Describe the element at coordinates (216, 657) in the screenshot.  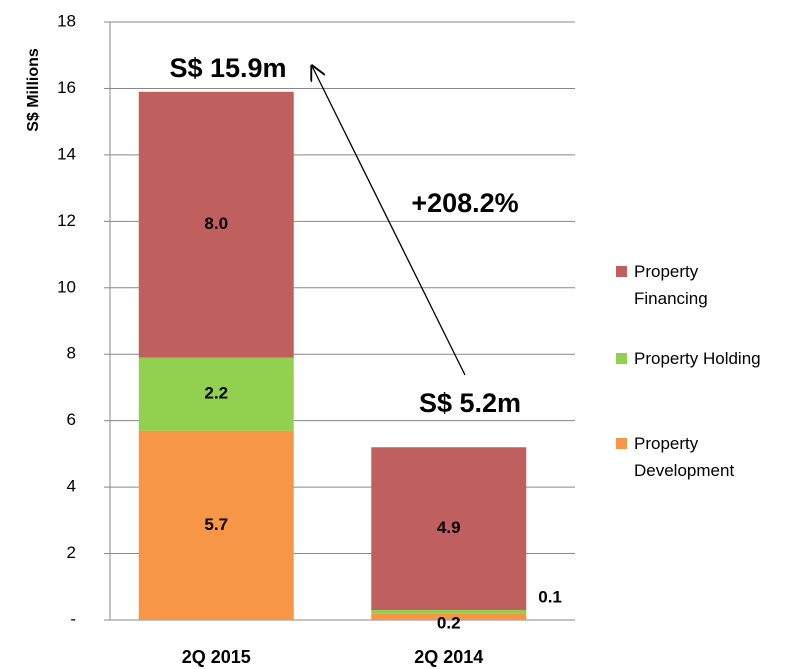
I see `x-tick-label: 2Q 2015` at that location.